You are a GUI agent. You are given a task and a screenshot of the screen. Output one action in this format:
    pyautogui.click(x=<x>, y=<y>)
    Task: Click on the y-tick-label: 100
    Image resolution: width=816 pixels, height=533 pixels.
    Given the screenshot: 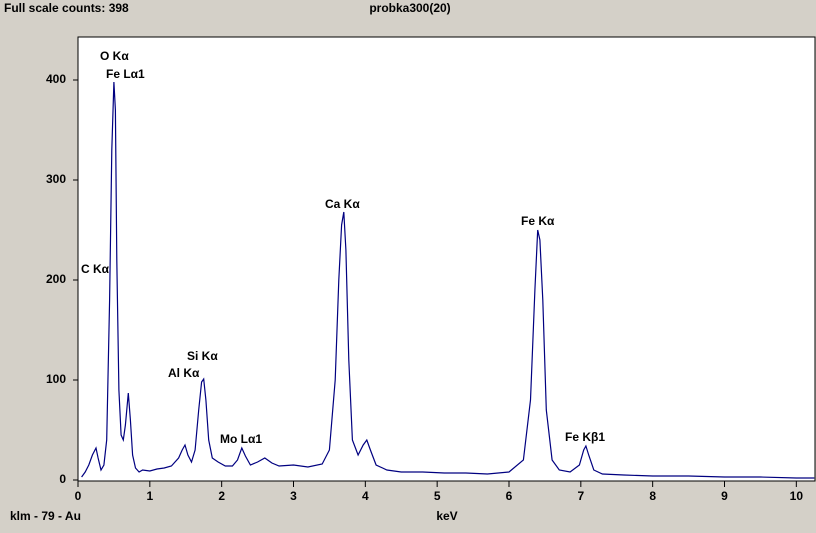 What is the action you would take?
    pyautogui.click(x=56, y=379)
    